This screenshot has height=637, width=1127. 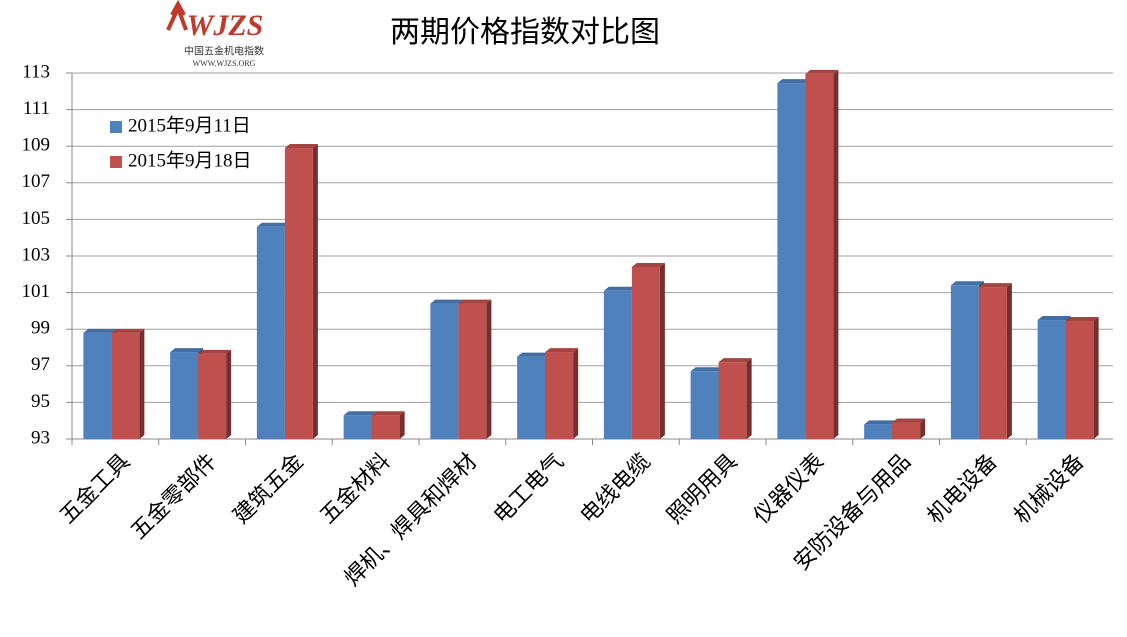 What do you see at coordinates (36, 145) in the screenshot?
I see `y-tick-label: 109` at bounding box center [36, 145].